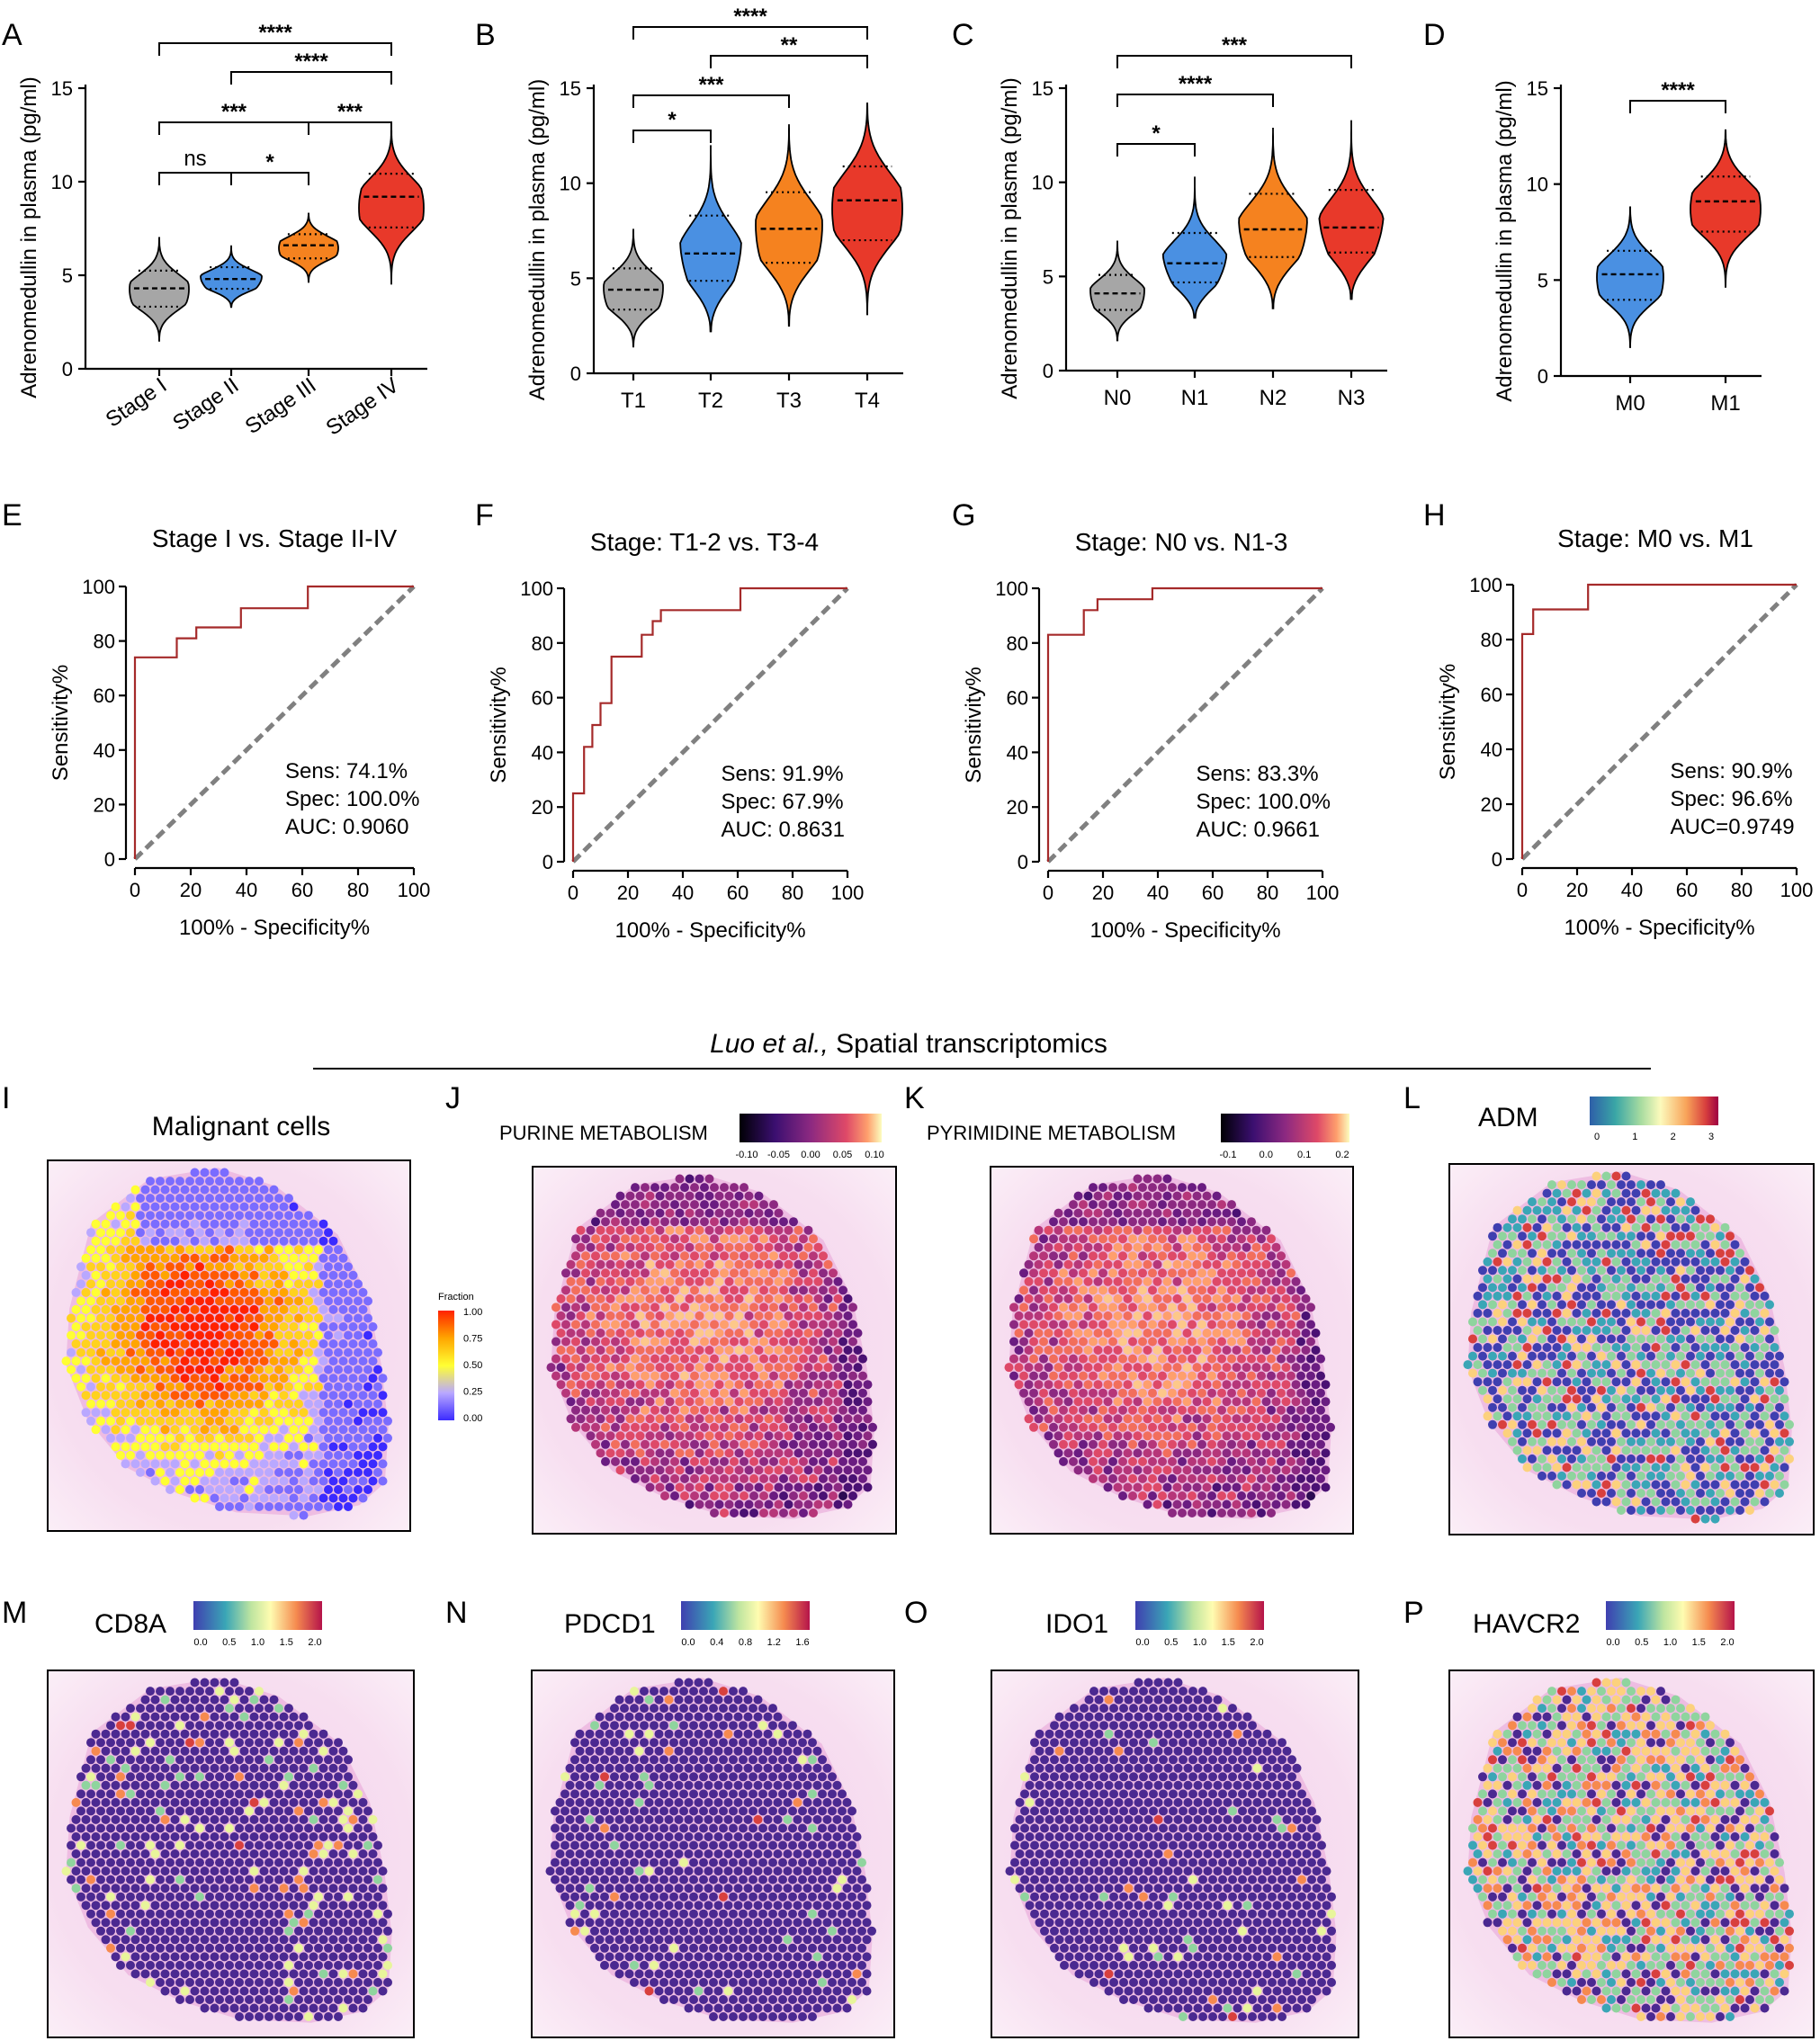 This screenshot has height=2041, width=1820. What do you see at coordinates (868, 401) in the screenshot?
I see `x-tick-label: T4` at bounding box center [868, 401].